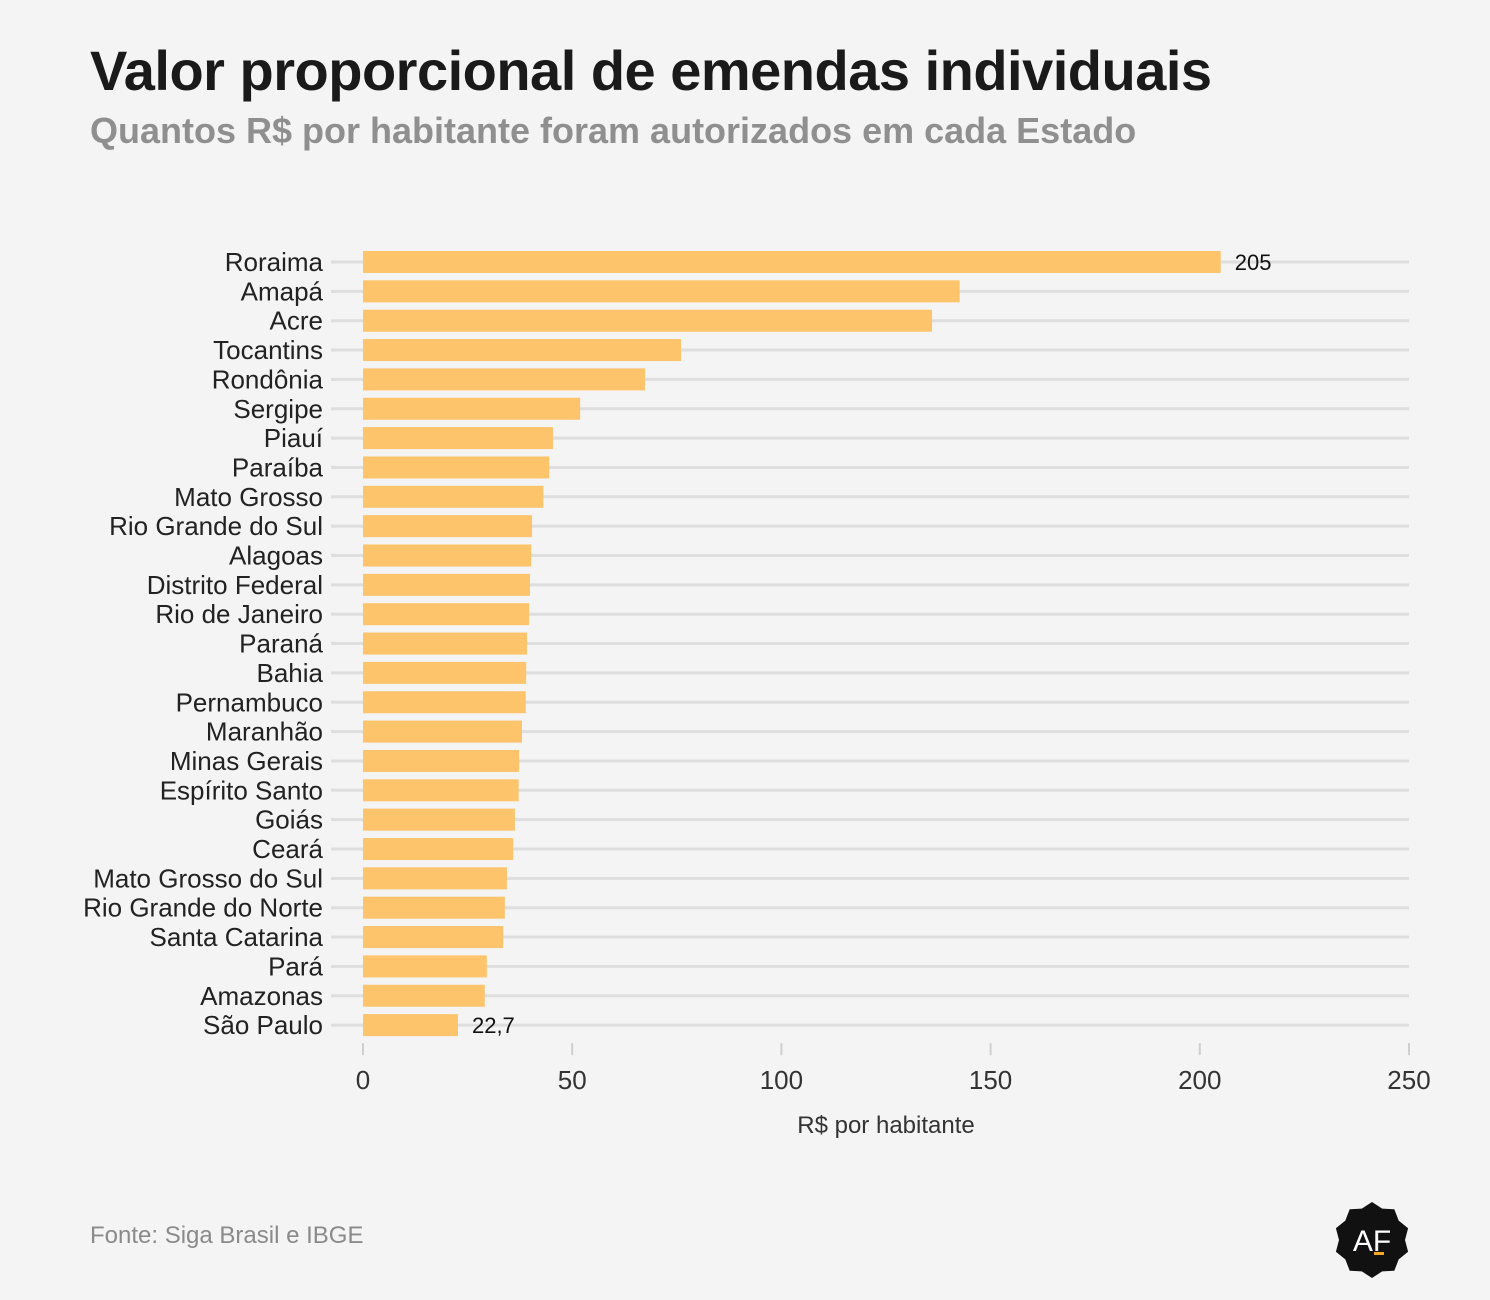 This screenshot has height=1300, width=1490. What do you see at coordinates (493, 1025) in the screenshot?
I see `data-label: 22,7` at bounding box center [493, 1025].